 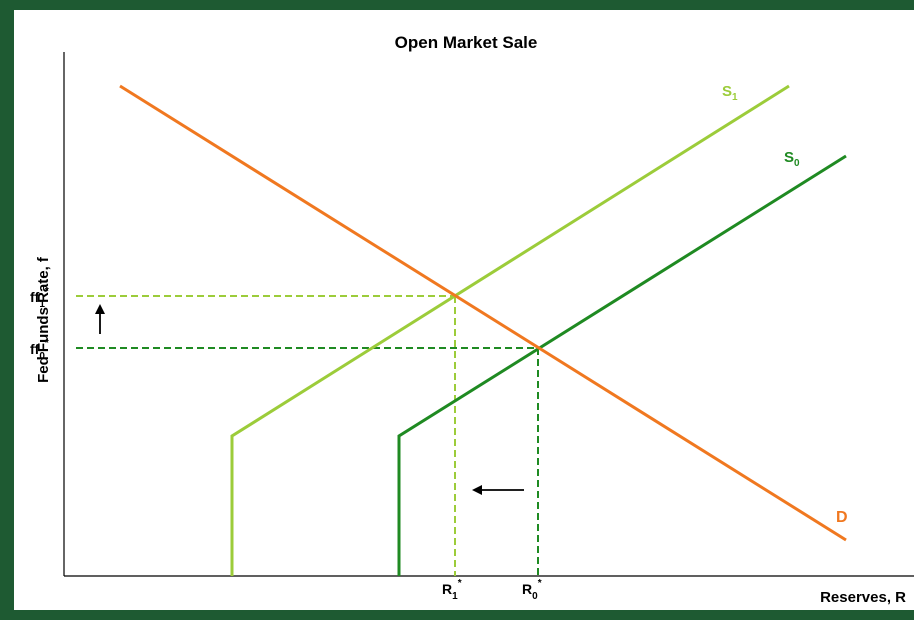 What do you see at coordinates (452, 590) in the screenshot?
I see `r1-label: R1*` at bounding box center [452, 590].